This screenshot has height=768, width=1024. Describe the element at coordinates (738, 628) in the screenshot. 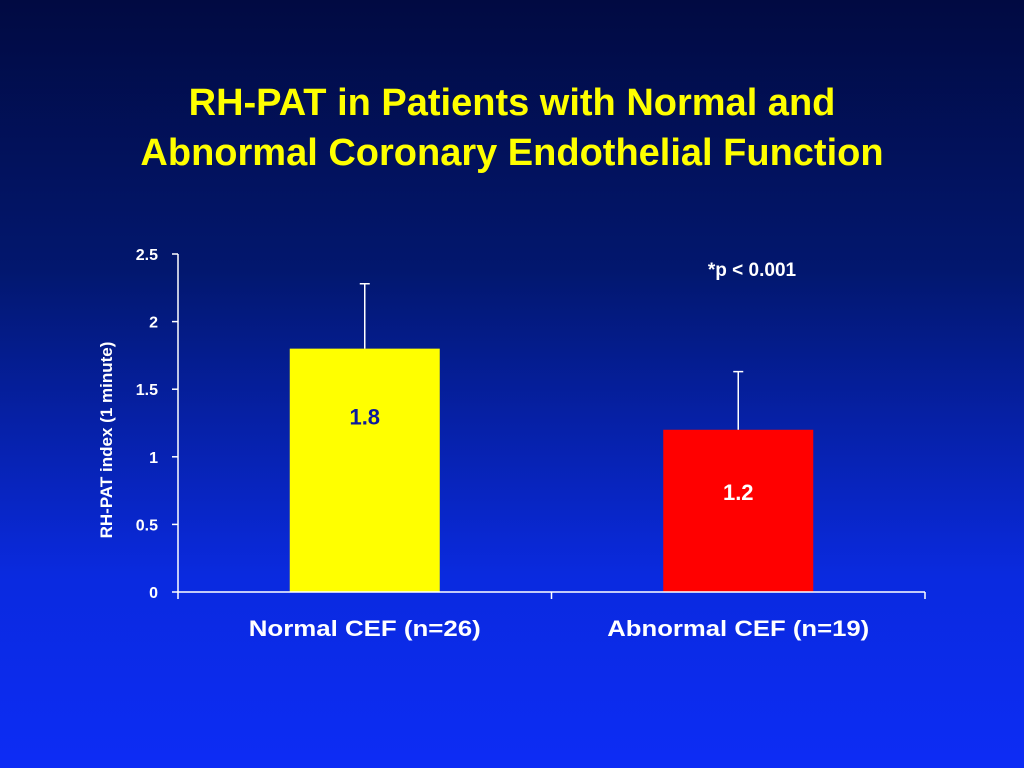

I see `x-tick-label-2: Abnormal CEF (n=19)` at that location.